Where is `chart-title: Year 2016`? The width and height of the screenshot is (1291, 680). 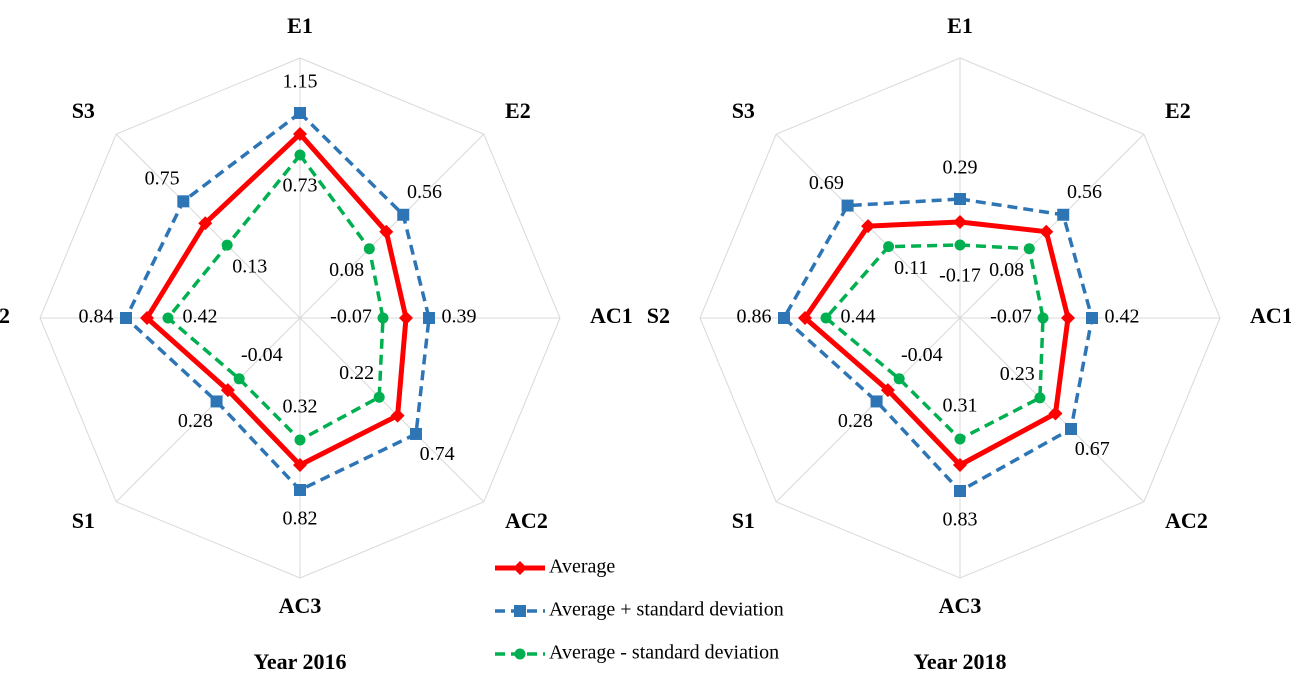 chart-title: Year 2016 is located at coordinates (299, 661).